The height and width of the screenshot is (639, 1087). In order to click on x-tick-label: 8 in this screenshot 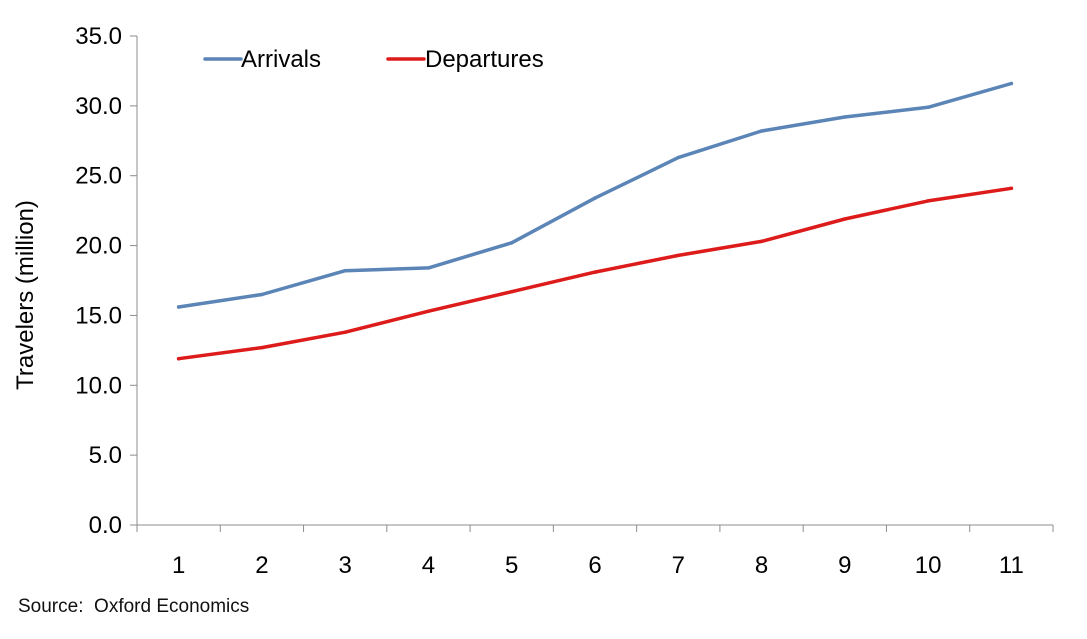, I will do `click(761, 565)`.